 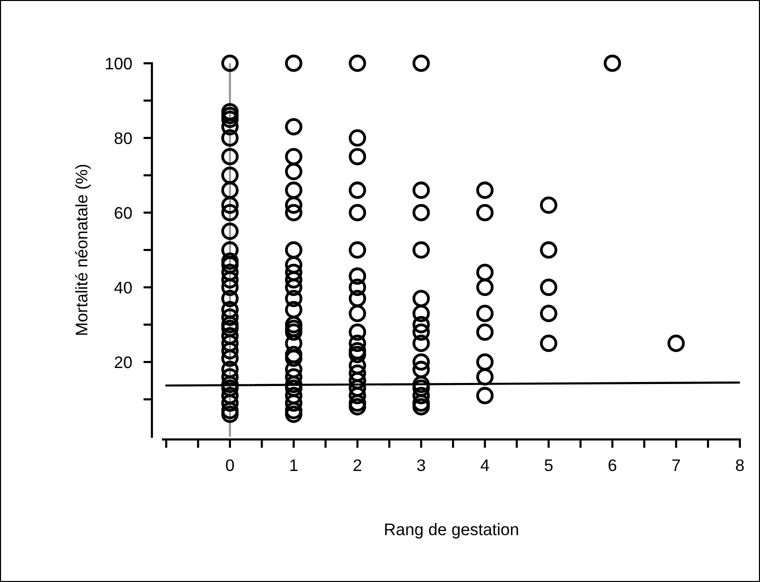 I want to click on y-tick-label: 40, so click(x=123, y=288).